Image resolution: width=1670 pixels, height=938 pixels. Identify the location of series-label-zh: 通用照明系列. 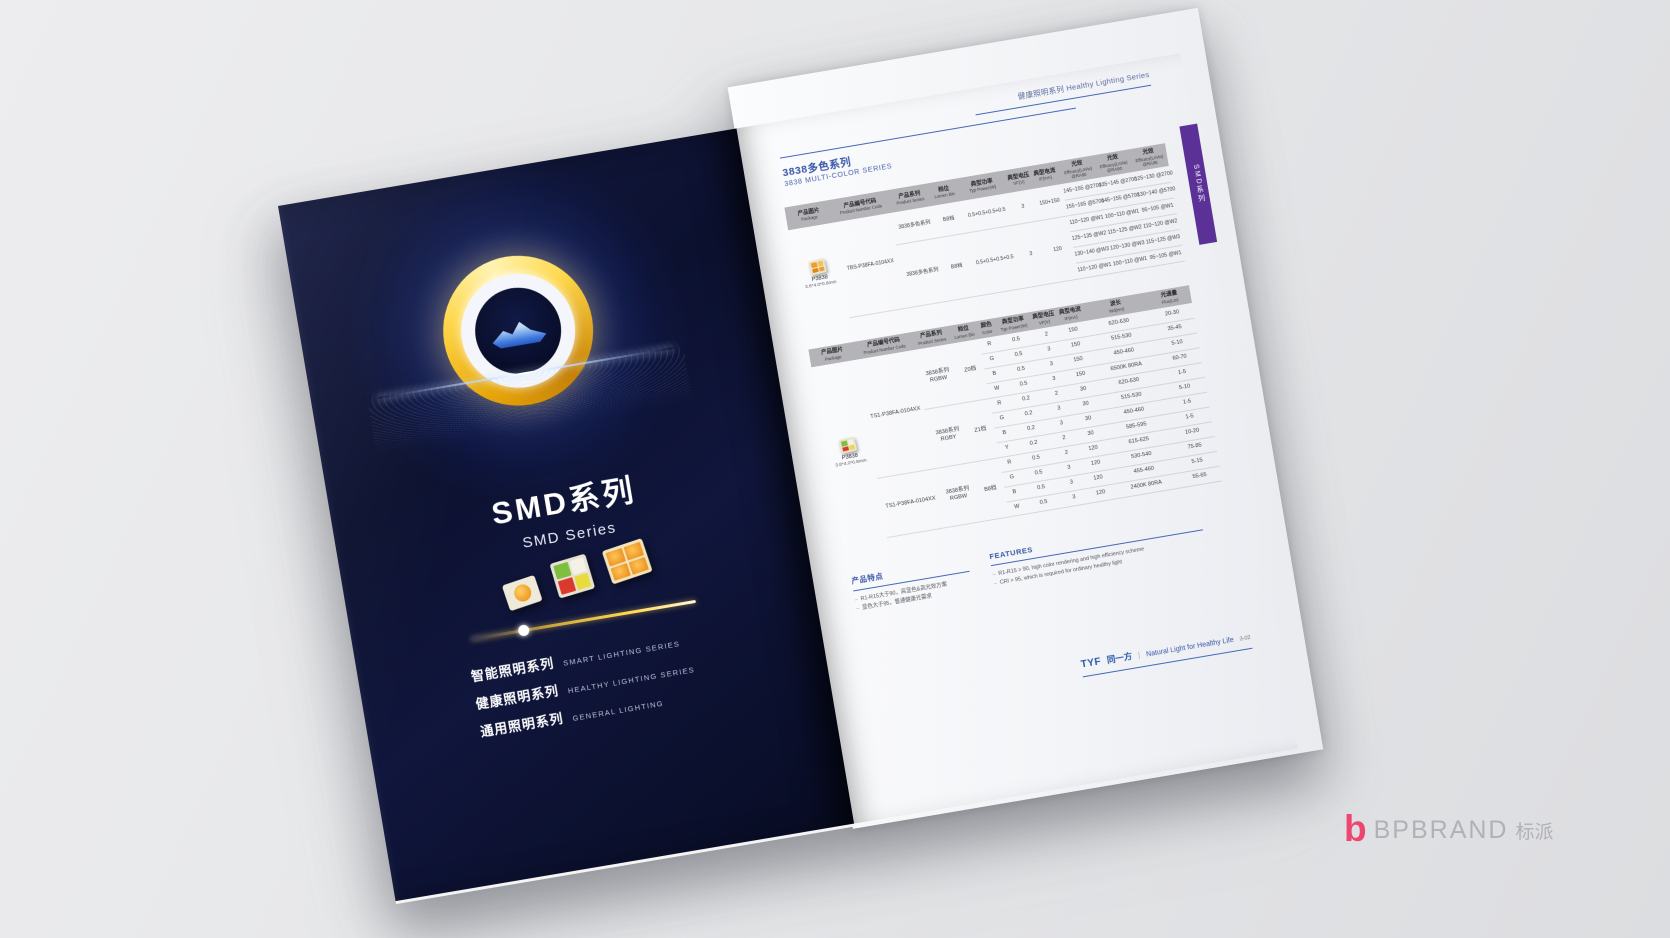
(522, 725).